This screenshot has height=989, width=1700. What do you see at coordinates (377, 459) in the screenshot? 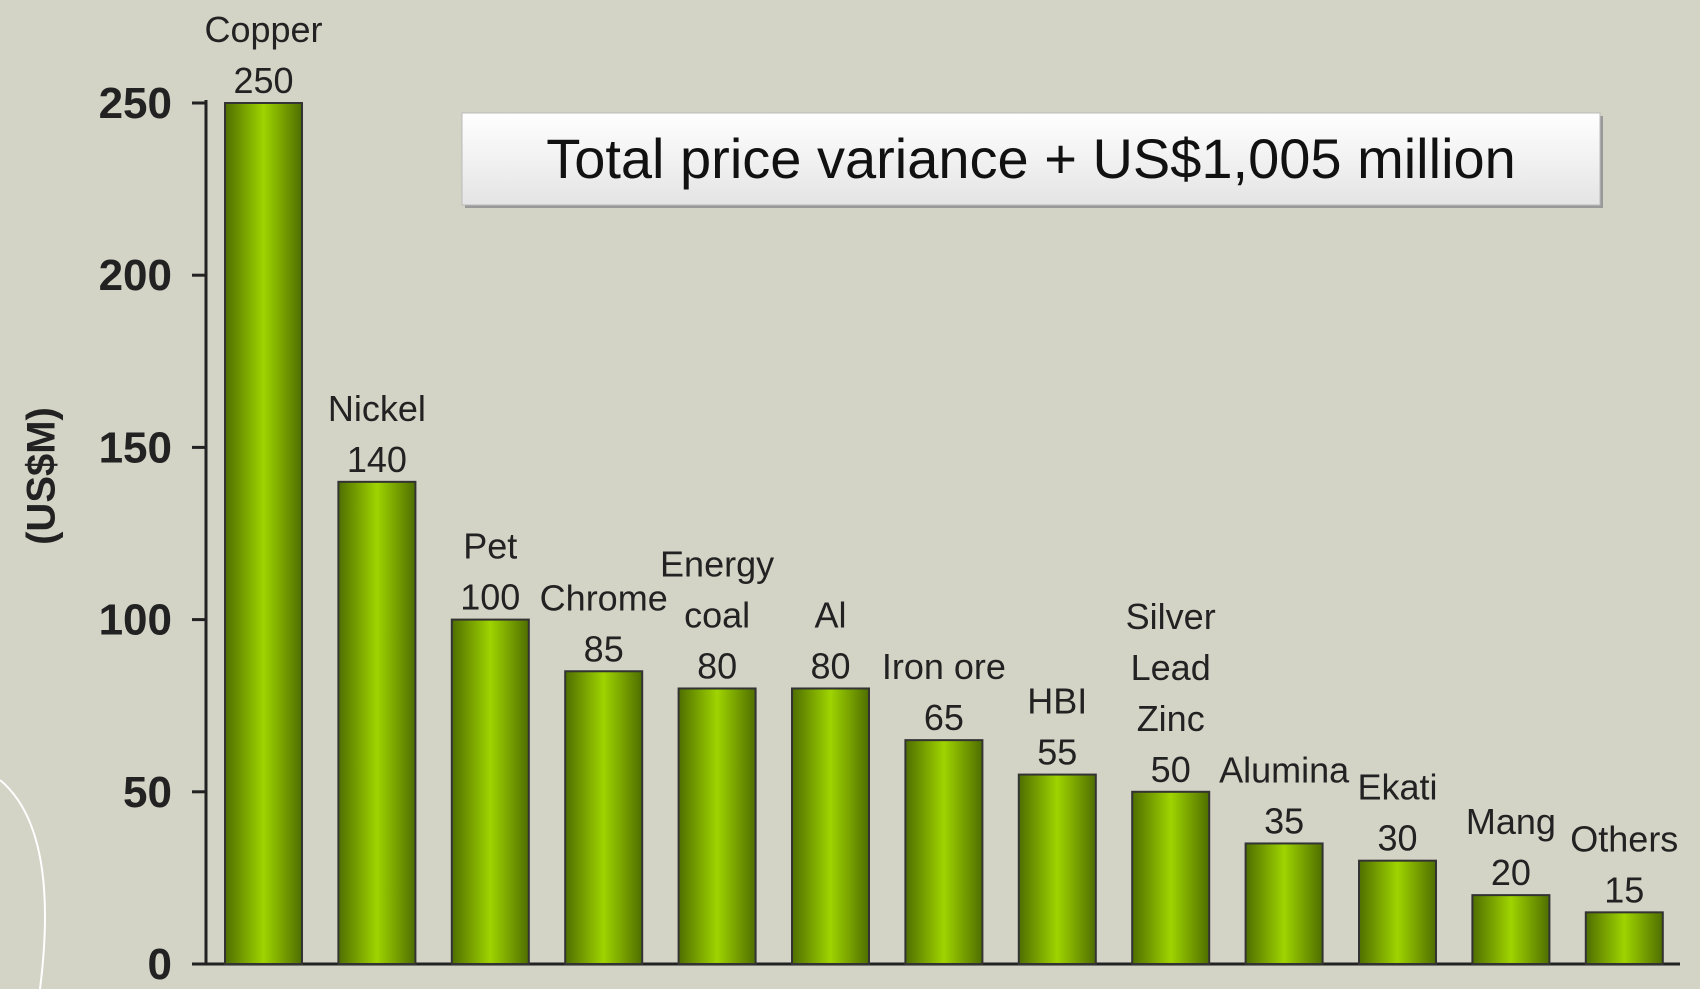
I see `value-label: 140` at bounding box center [377, 459].